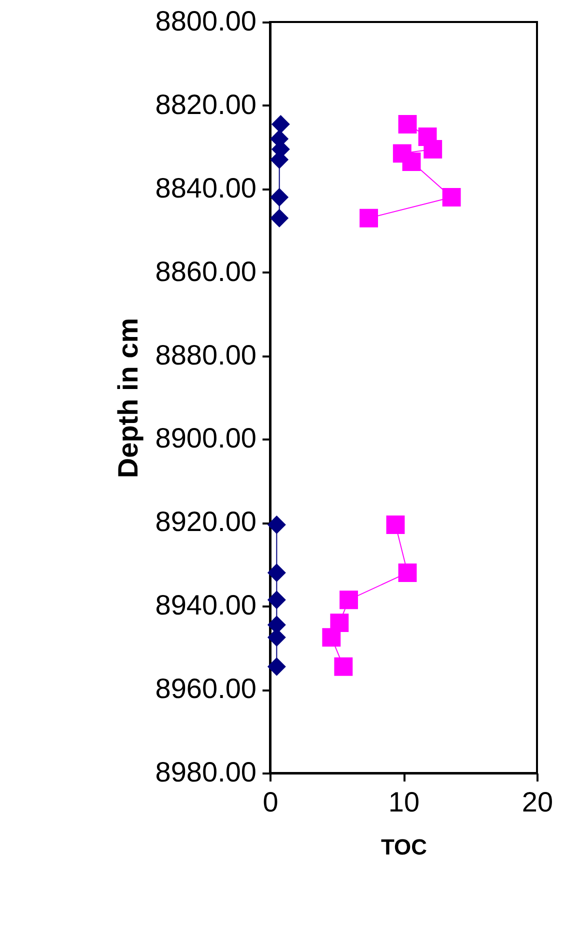 This screenshot has width=563, height=929. What do you see at coordinates (205, 522) in the screenshot?
I see `y-tick-label: 8920.00` at bounding box center [205, 522].